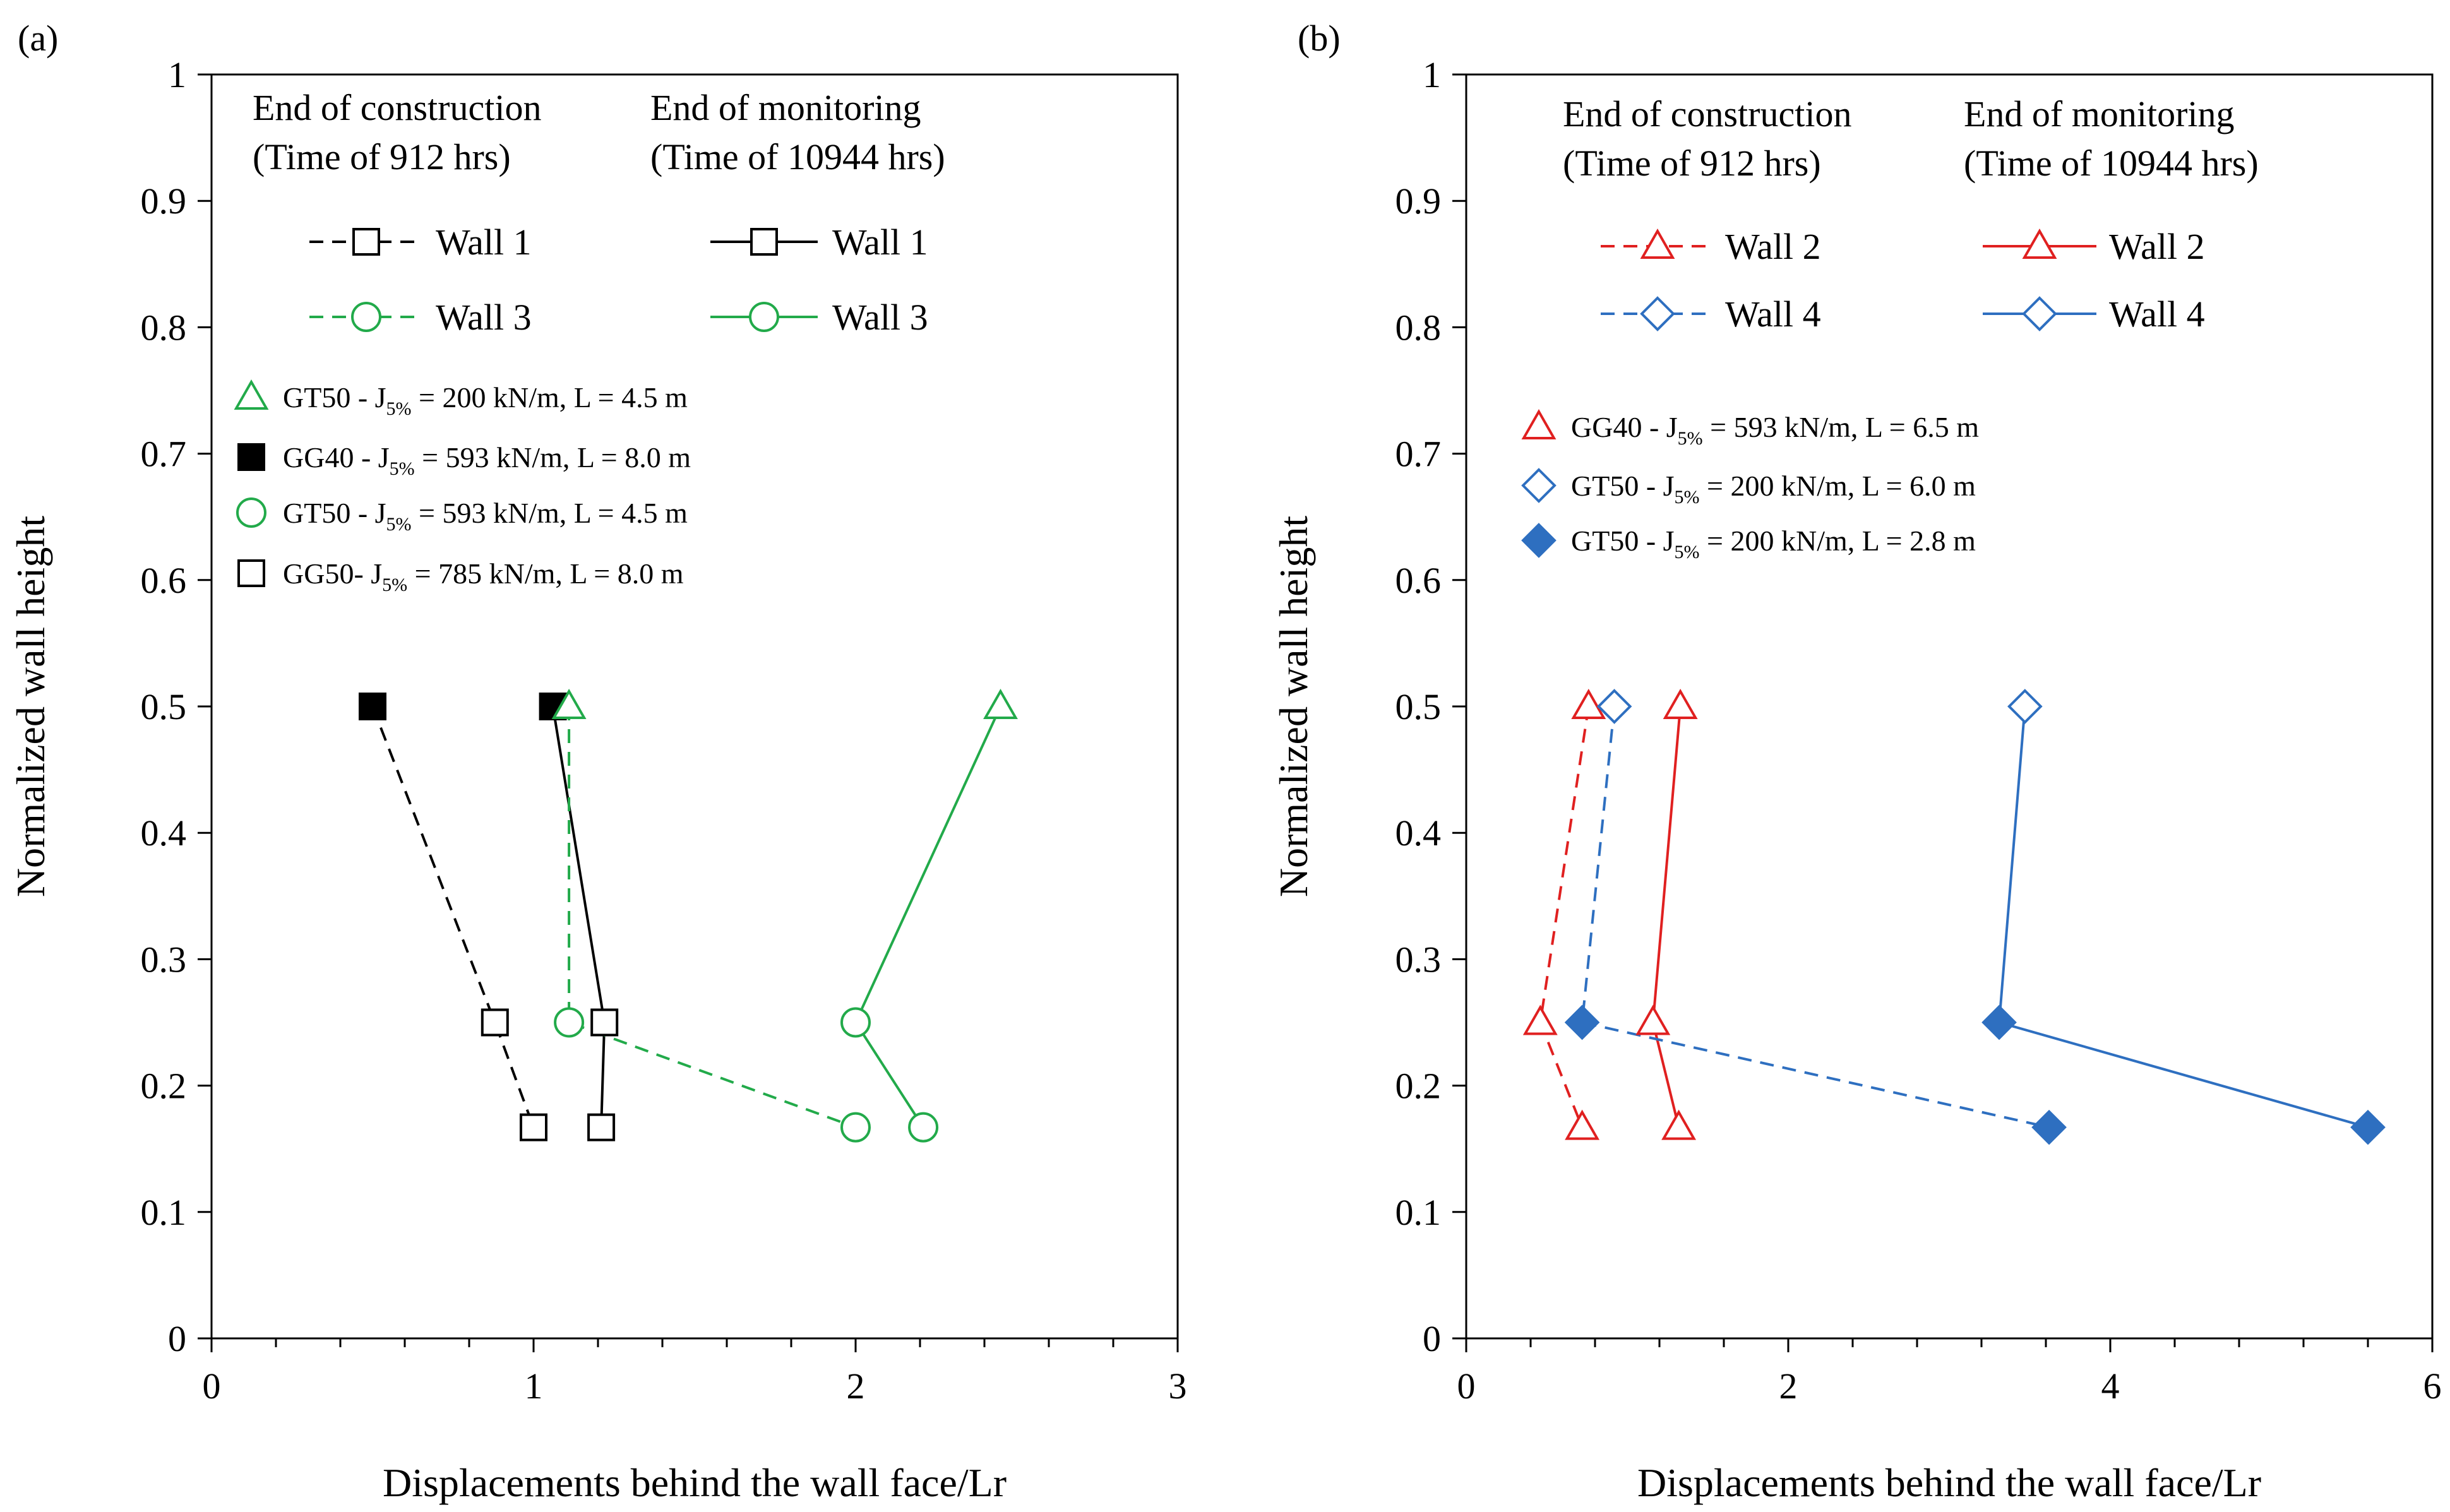  I want to click on y-tick-label: 0.3, so click(164, 959).